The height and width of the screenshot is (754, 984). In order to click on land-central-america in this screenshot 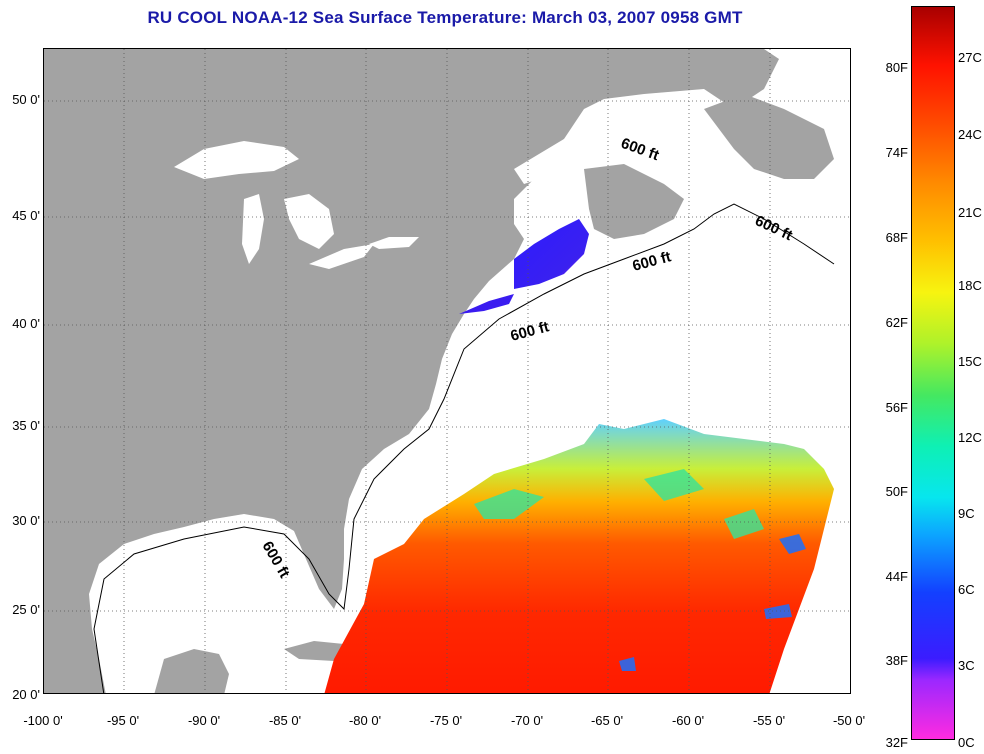, I will do `click(73, 671)`.